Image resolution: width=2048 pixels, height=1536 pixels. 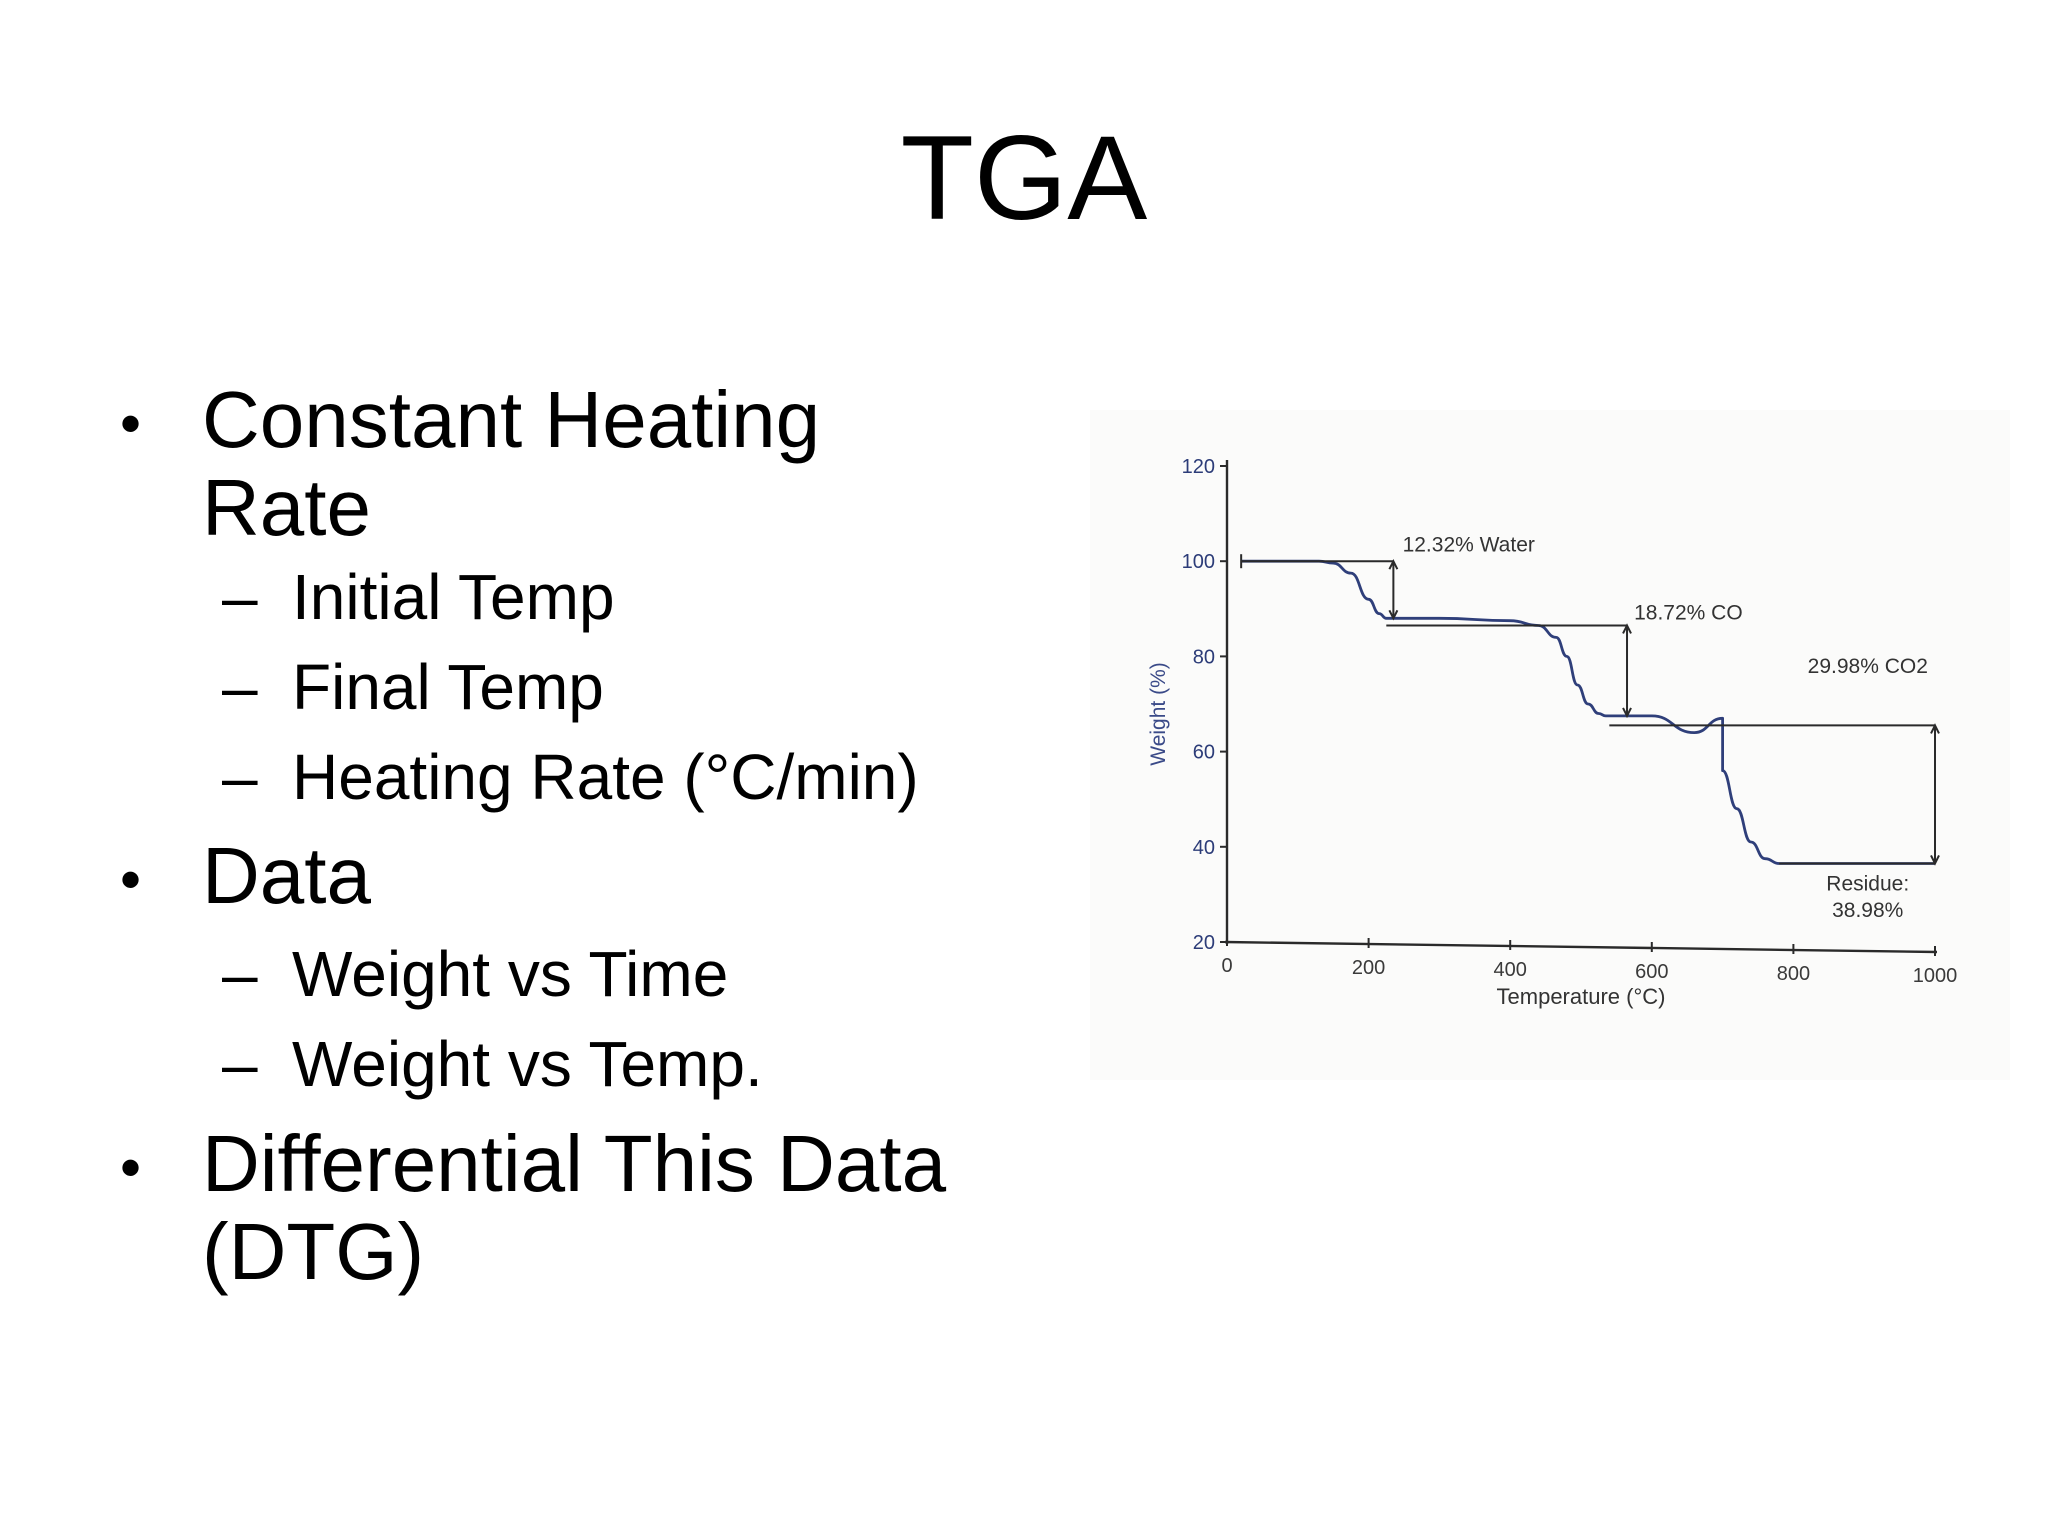 What do you see at coordinates (1688, 613) in the screenshot?
I see `annotation-co: 18.72% CO` at bounding box center [1688, 613].